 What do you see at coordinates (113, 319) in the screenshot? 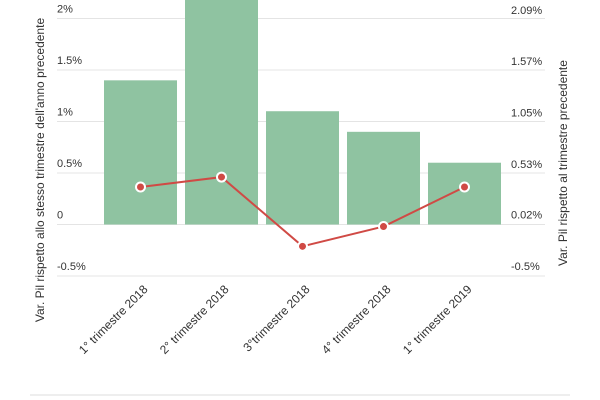
I see `x-tick-label: 1° trimestre 2018` at bounding box center [113, 319].